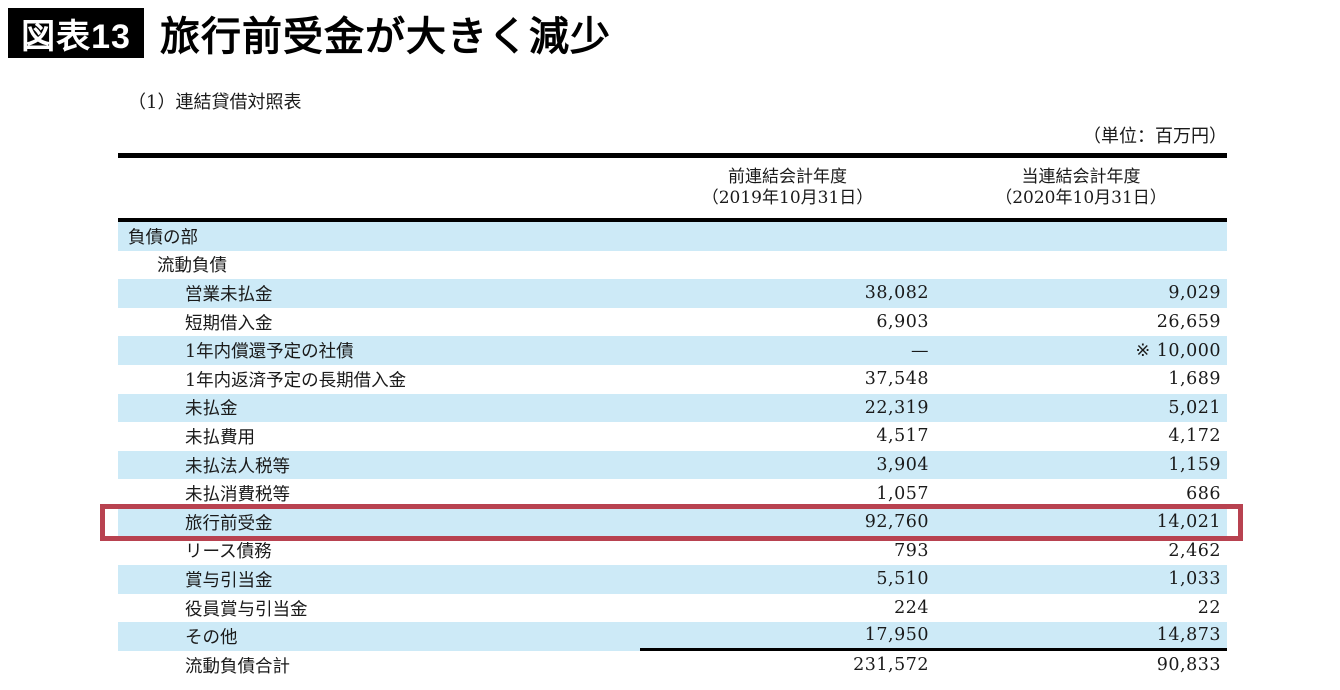 This screenshot has height=690, width=1340. What do you see at coordinates (163, 237) in the screenshot?
I see `row-label: 負債の部` at bounding box center [163, 237].